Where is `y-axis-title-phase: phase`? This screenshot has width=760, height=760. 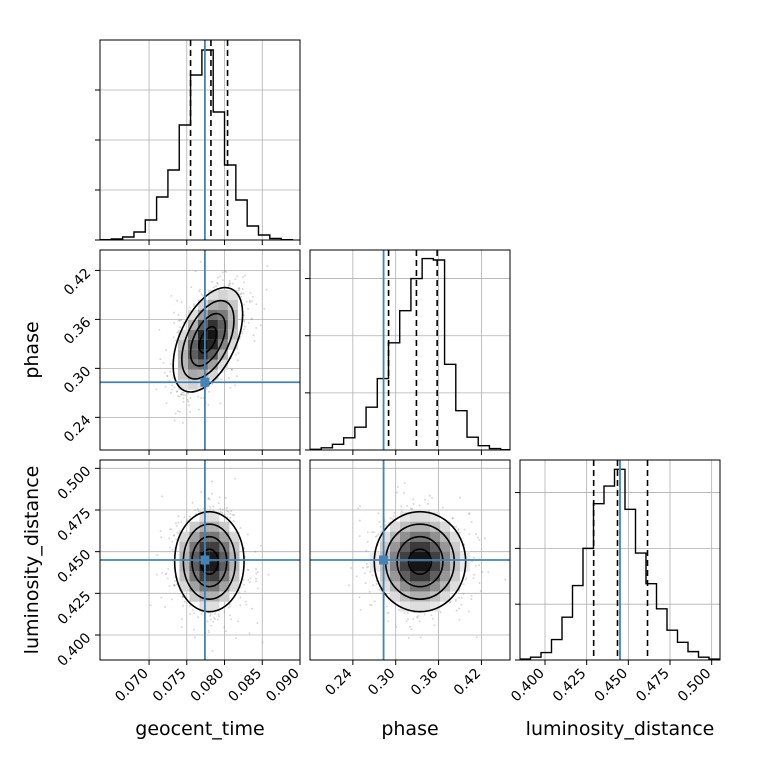 y-axis-title-phase: phase is located at coordinates (32, 349).